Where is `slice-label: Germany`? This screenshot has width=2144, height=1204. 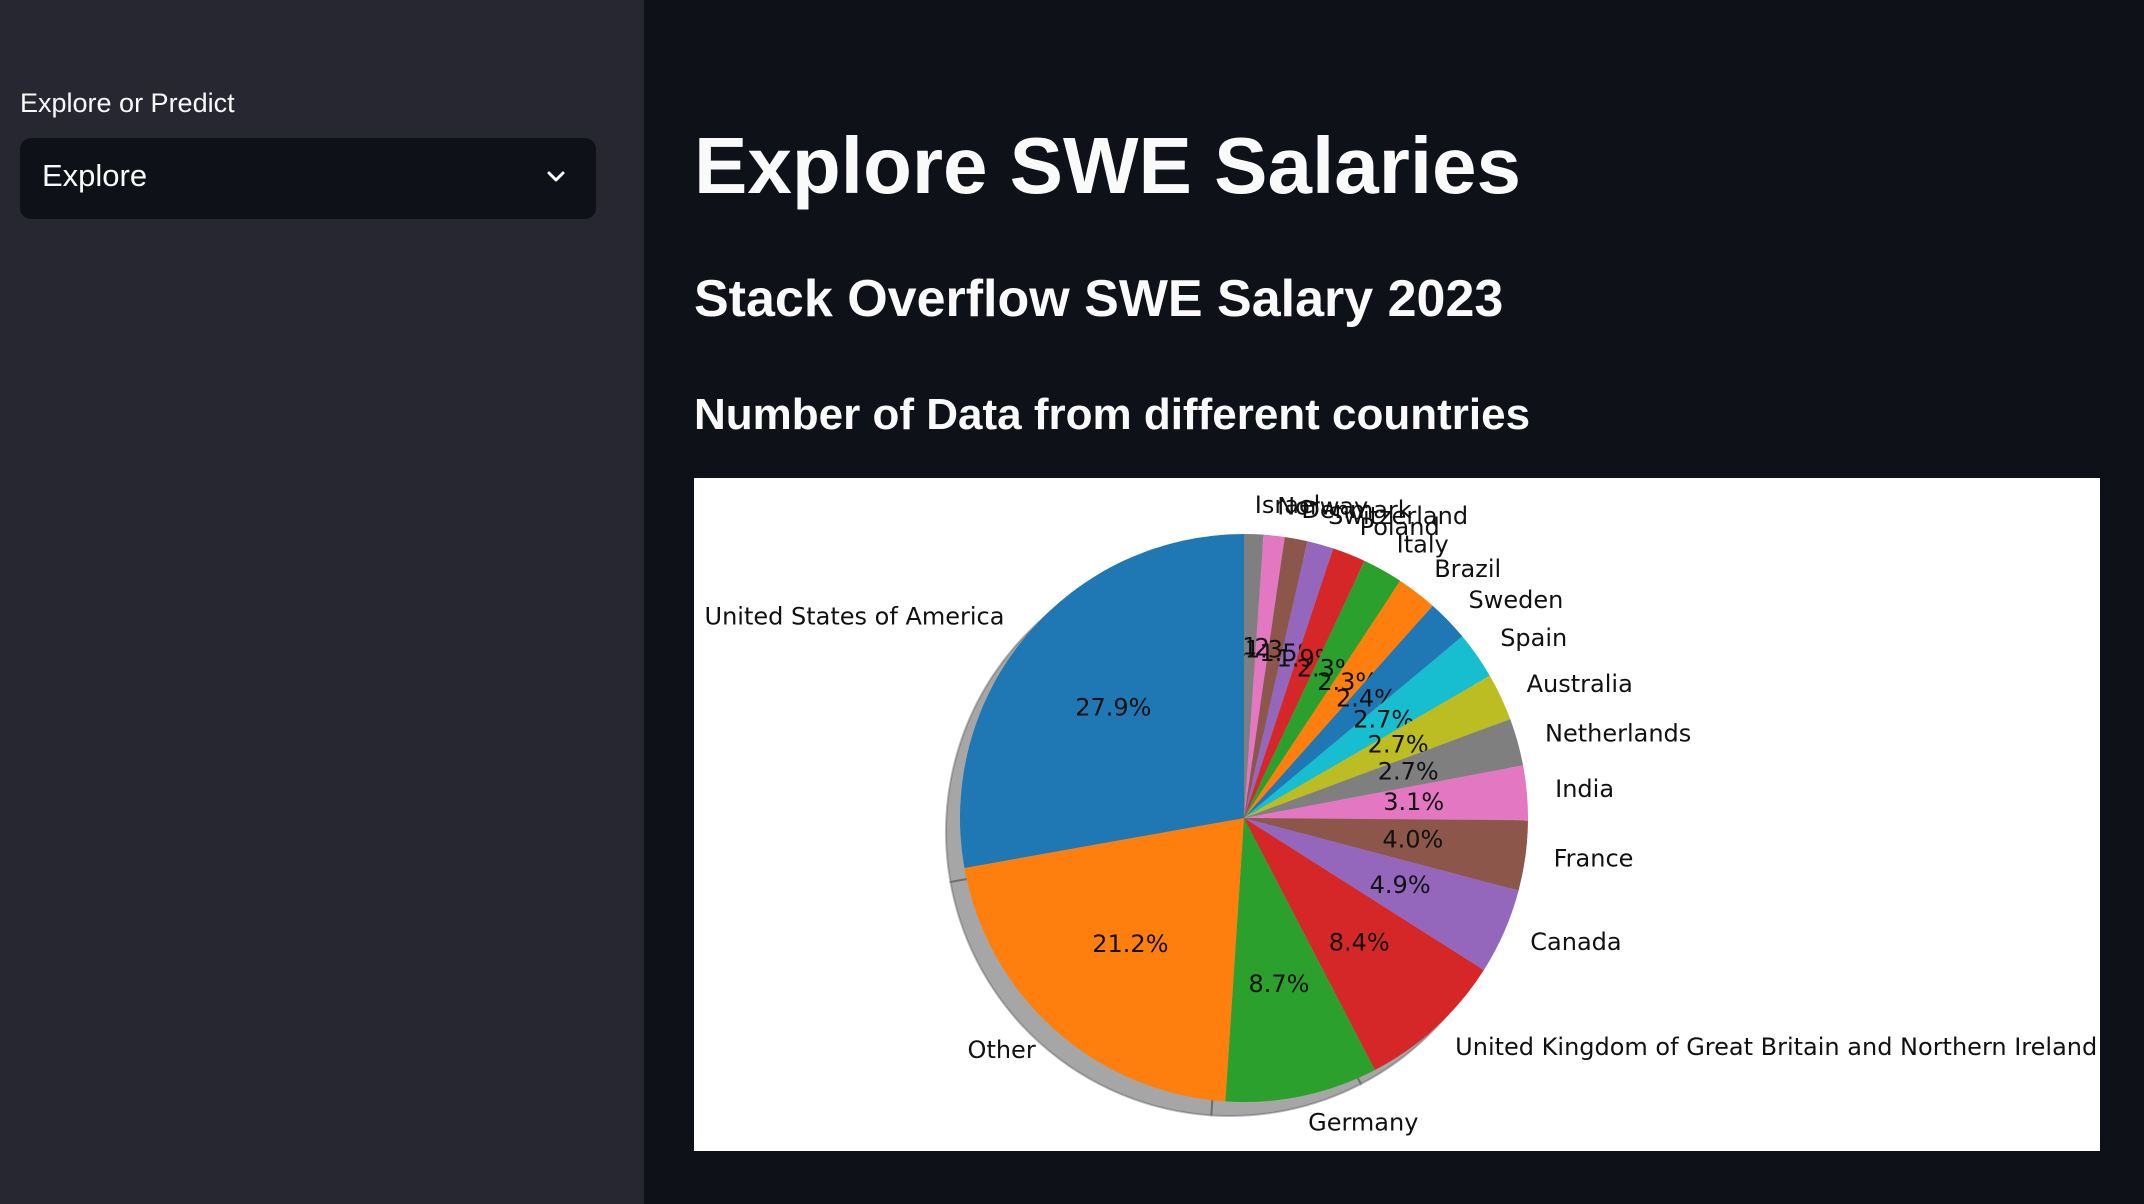
slice-label: Germany is located at coordinates (1363, 1123).